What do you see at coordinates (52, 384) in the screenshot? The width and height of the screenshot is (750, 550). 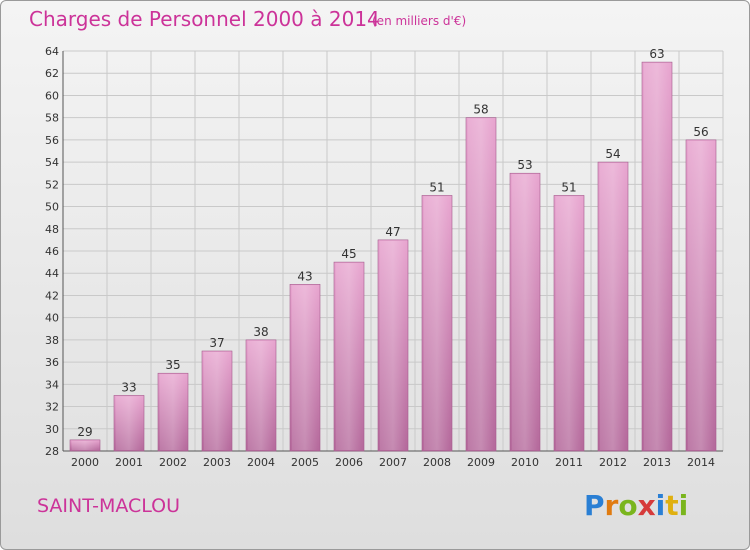 I see `y-tick-label: 34` at bounding box center [52, 384].